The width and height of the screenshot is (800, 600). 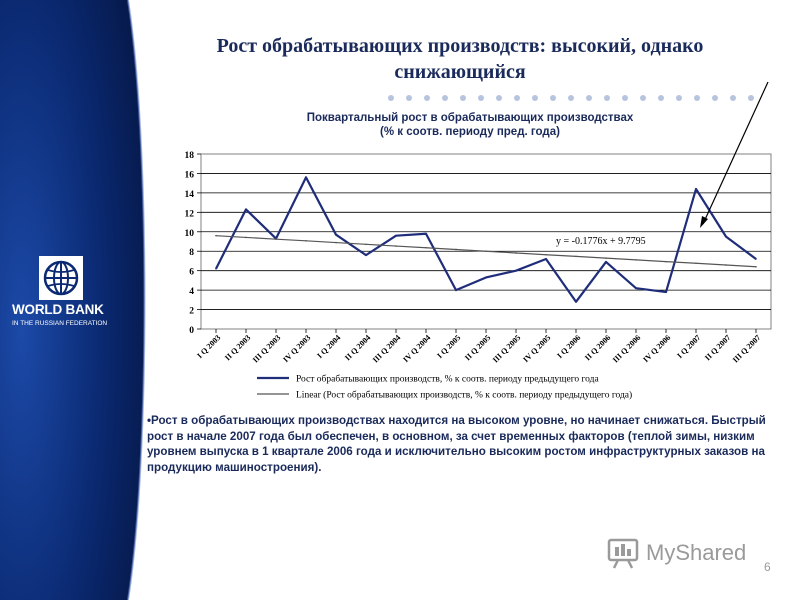 I want to click on x-tick-label: III Q 2007, so click(x=747, y=349).